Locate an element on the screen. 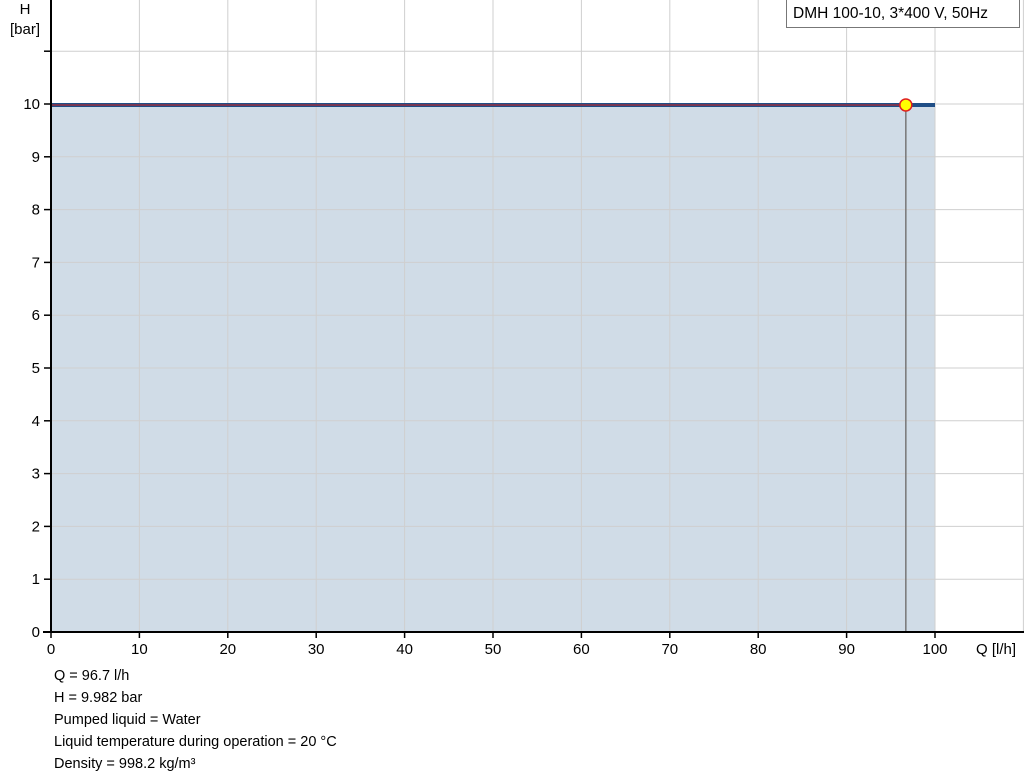 This screenshot has width=1024, height=781. y-tick-label: 6 is located at coordinates (36, 315).